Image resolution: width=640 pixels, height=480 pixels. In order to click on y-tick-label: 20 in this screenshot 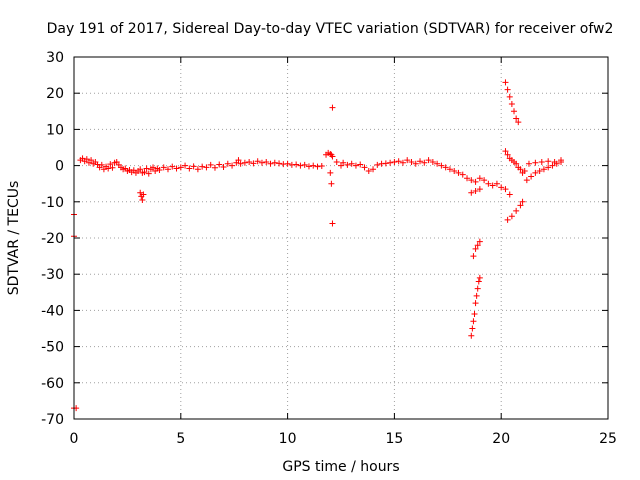, I will do `click(55, 94)`.